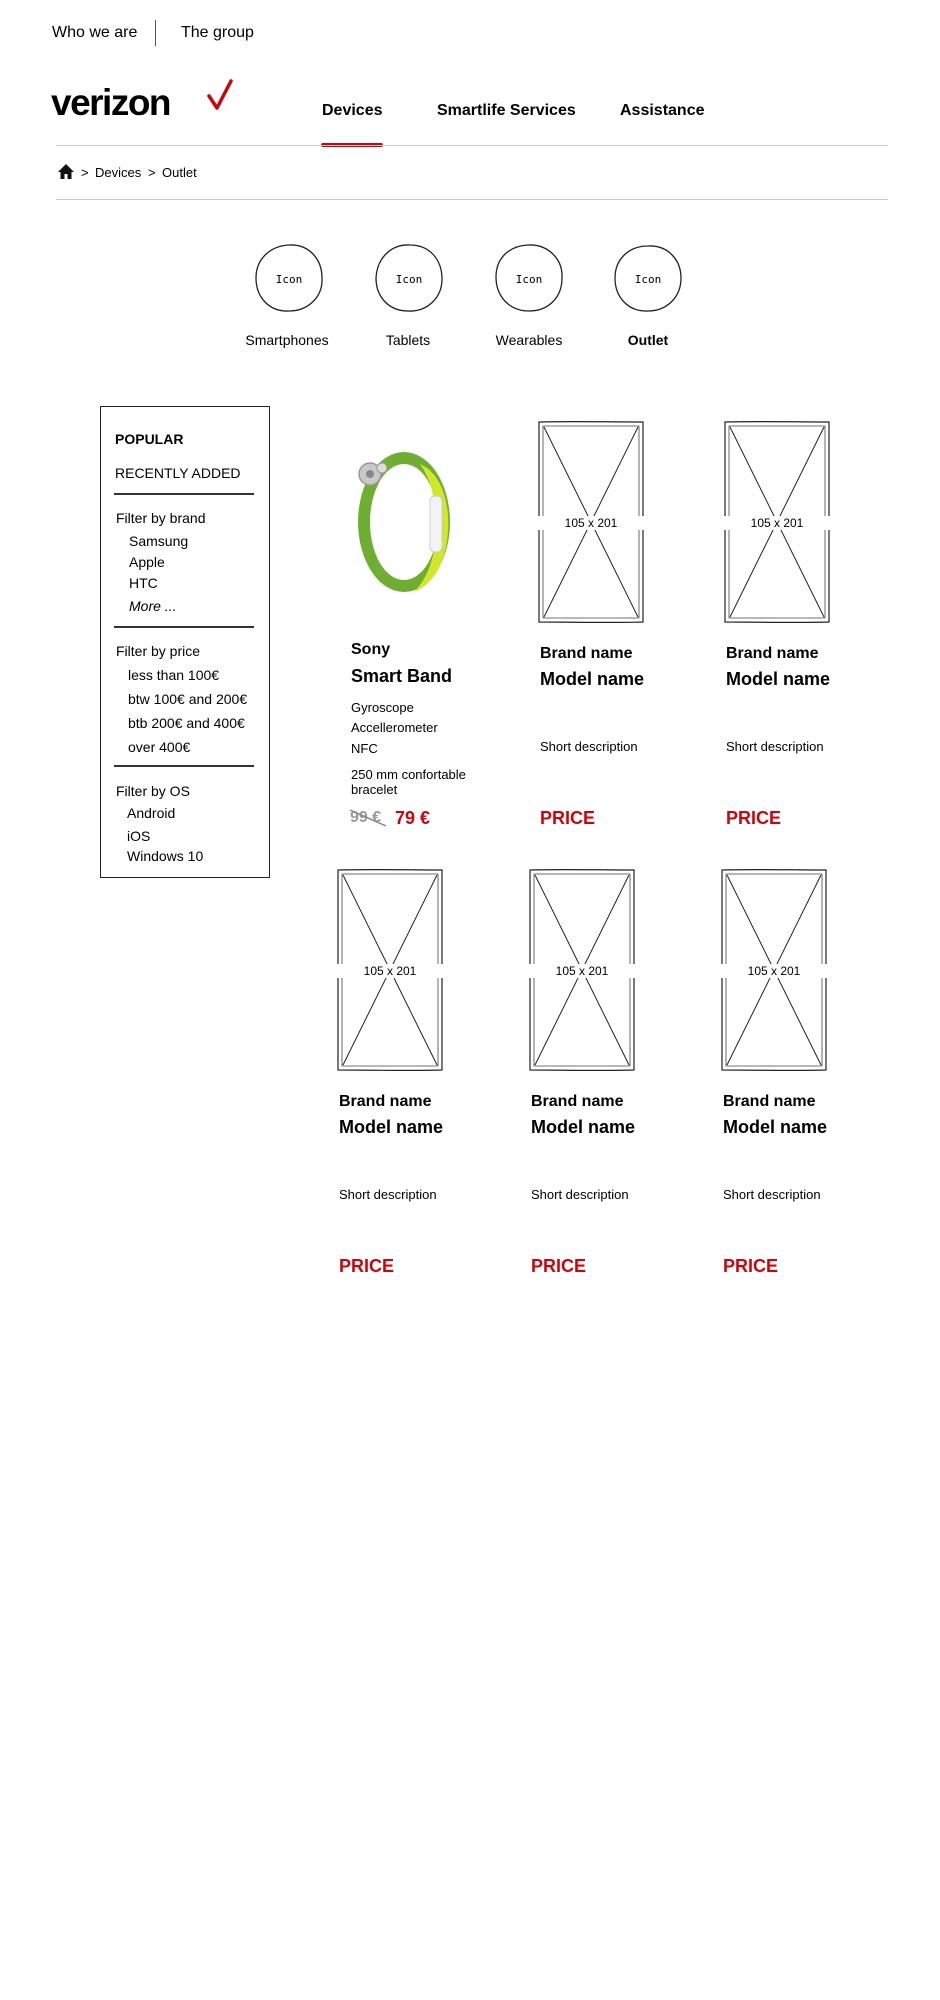 The width and height of the screenshot is (940, 2000). What do you see at coordinates (188, 699) in the screenshot?
I see `filter-price-100-200: btw 100€ and 200€` at bounding box center [188, 699].